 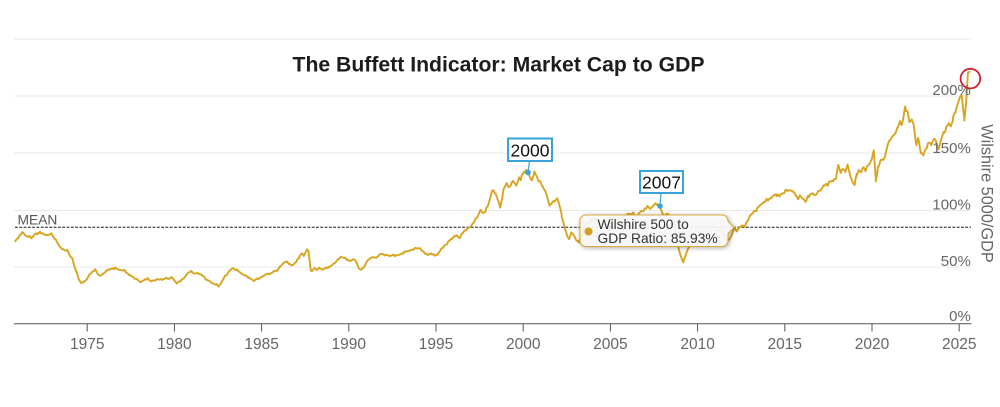 What do you see at coordinates (436, 344) in the screenshot?
I see `svg-text: 1995` at bounding box center [436, 344].